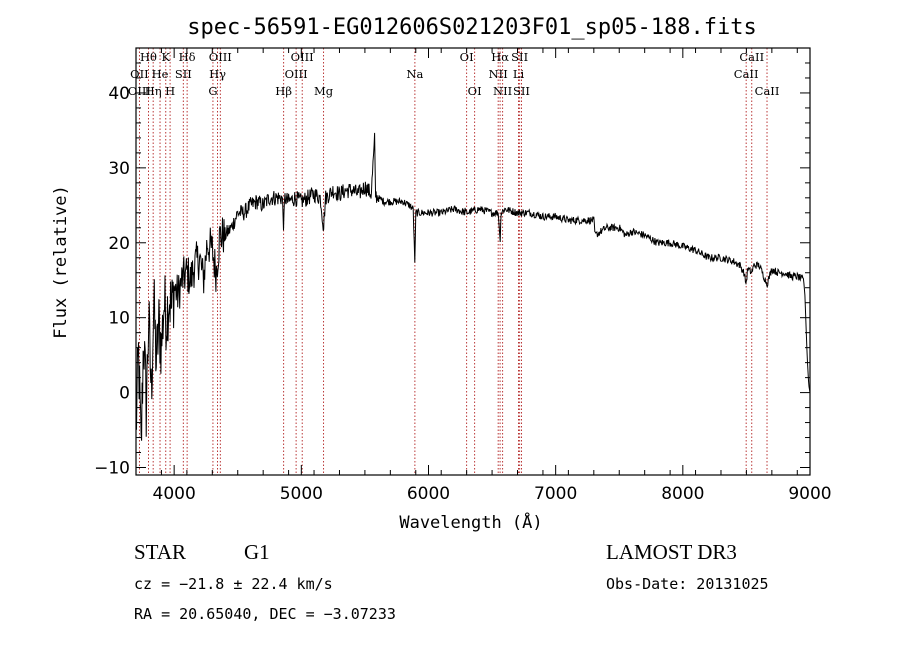 The image size is (900, 649). What do you see at coordinates (283, 91) in the screenshot?
I see `line-label: Hβ` at bounding box center [283, 91].